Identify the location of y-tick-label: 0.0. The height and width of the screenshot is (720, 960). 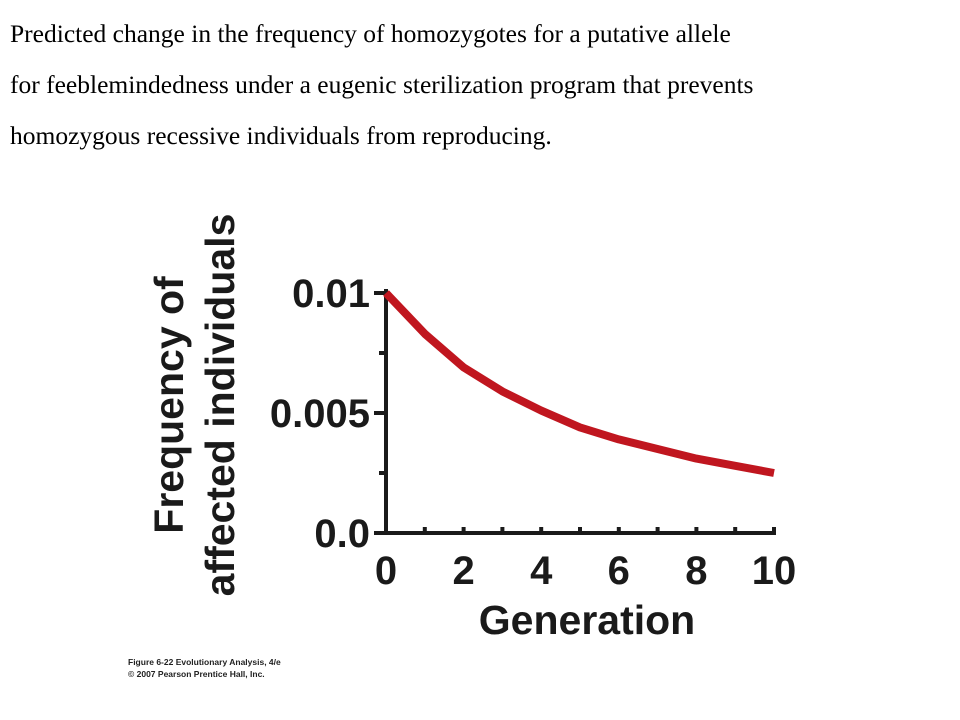
(342, 534).